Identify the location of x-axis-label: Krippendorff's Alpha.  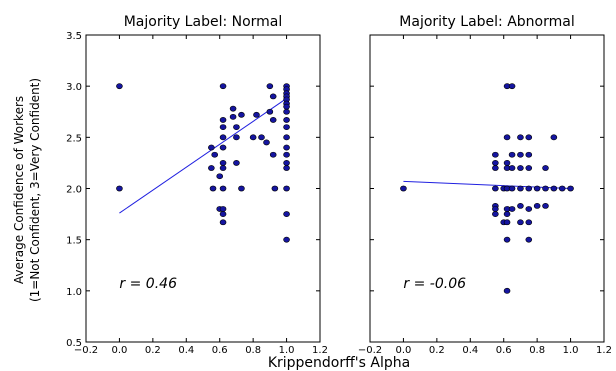
(339, 363).